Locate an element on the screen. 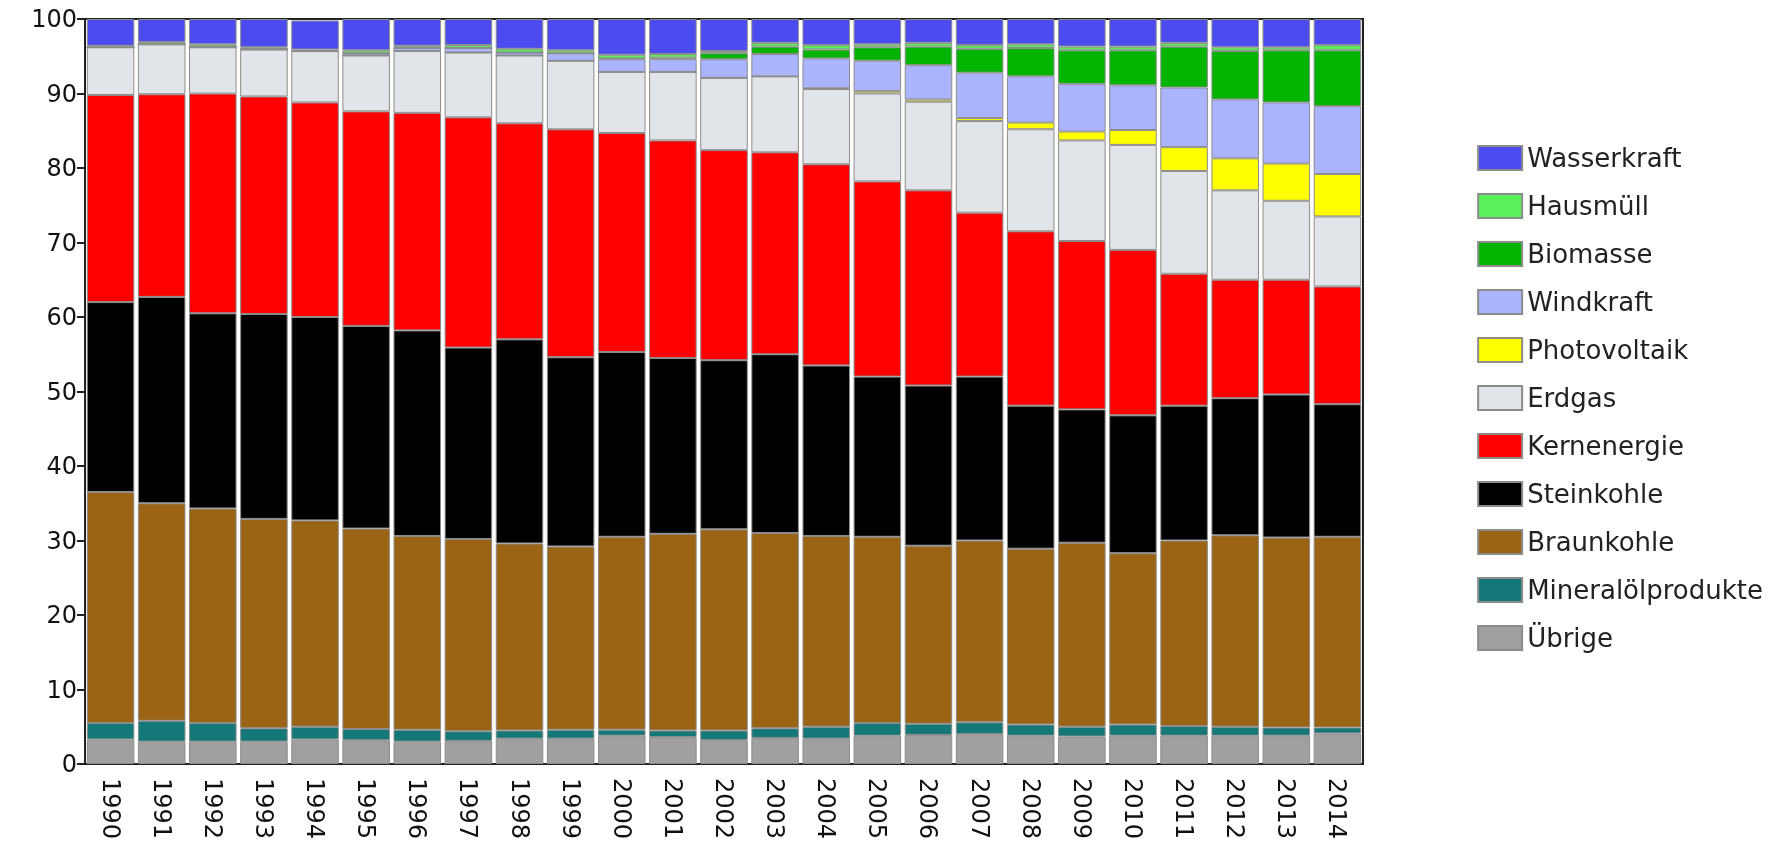 This screenshot has height=845, width=1788. x-tick-label: 2002 is located at coordinates (724, 809).